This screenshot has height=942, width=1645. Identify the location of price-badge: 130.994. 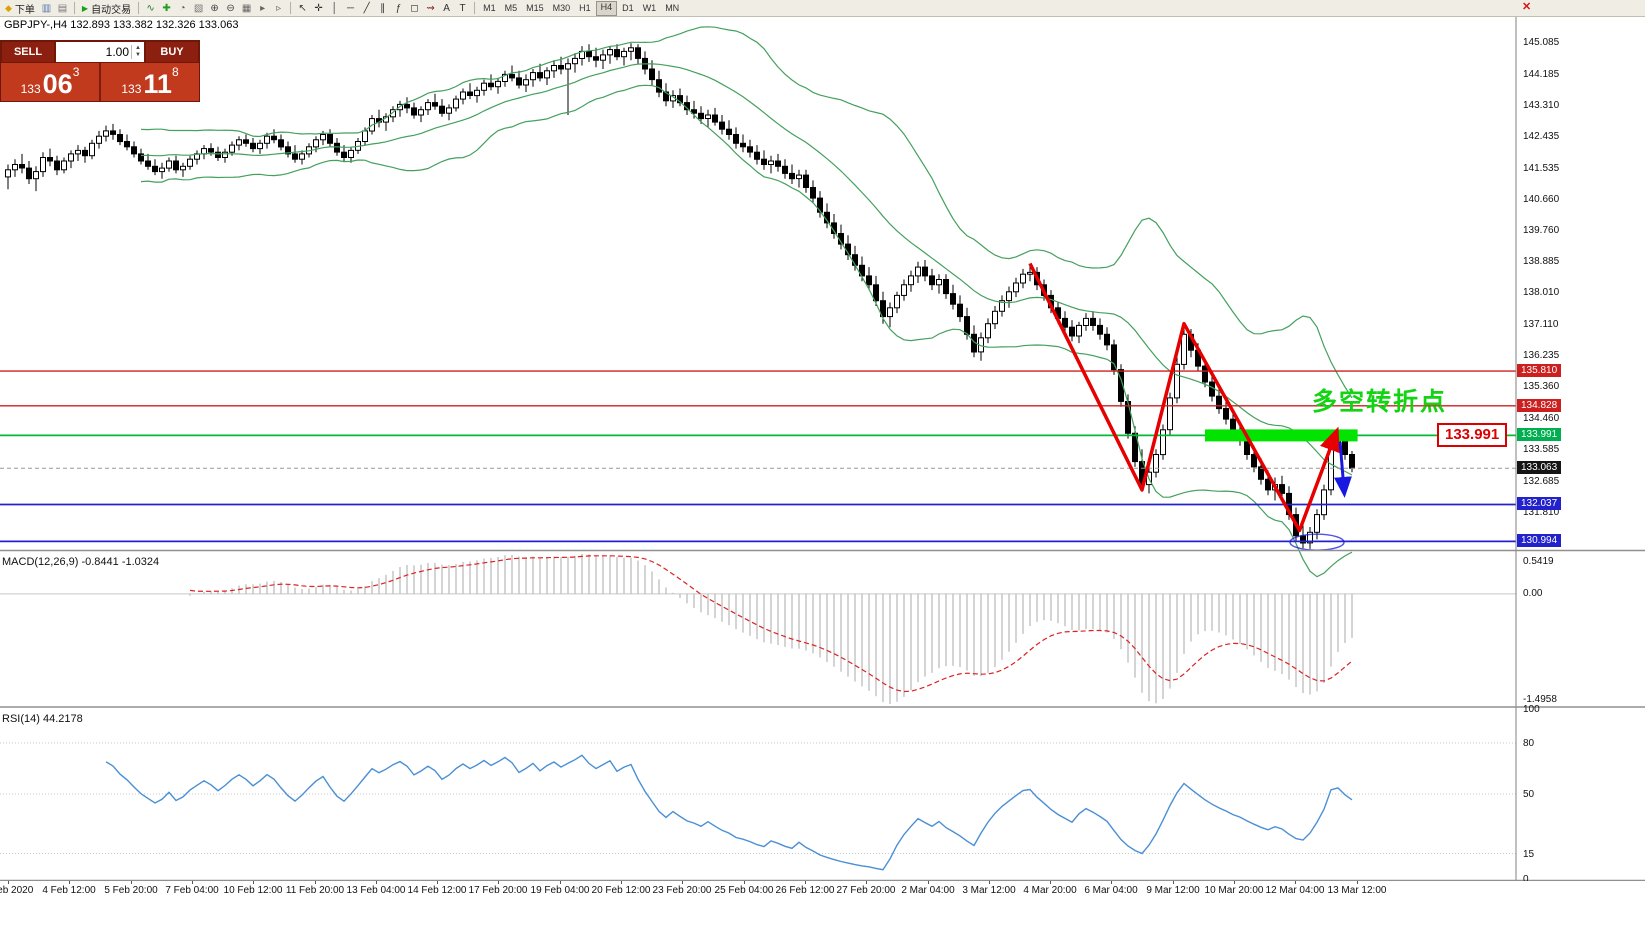
(1539, 540).